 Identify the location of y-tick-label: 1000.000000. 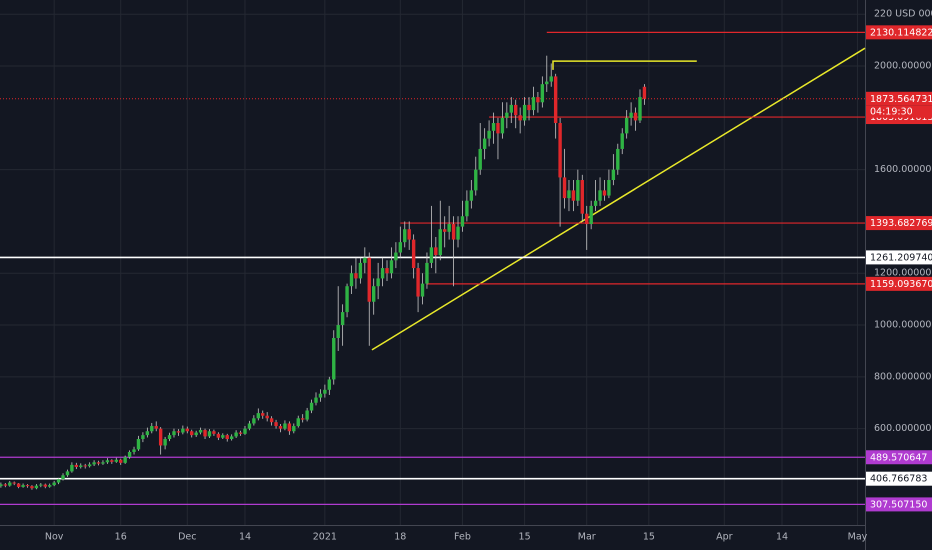
(903, 325).